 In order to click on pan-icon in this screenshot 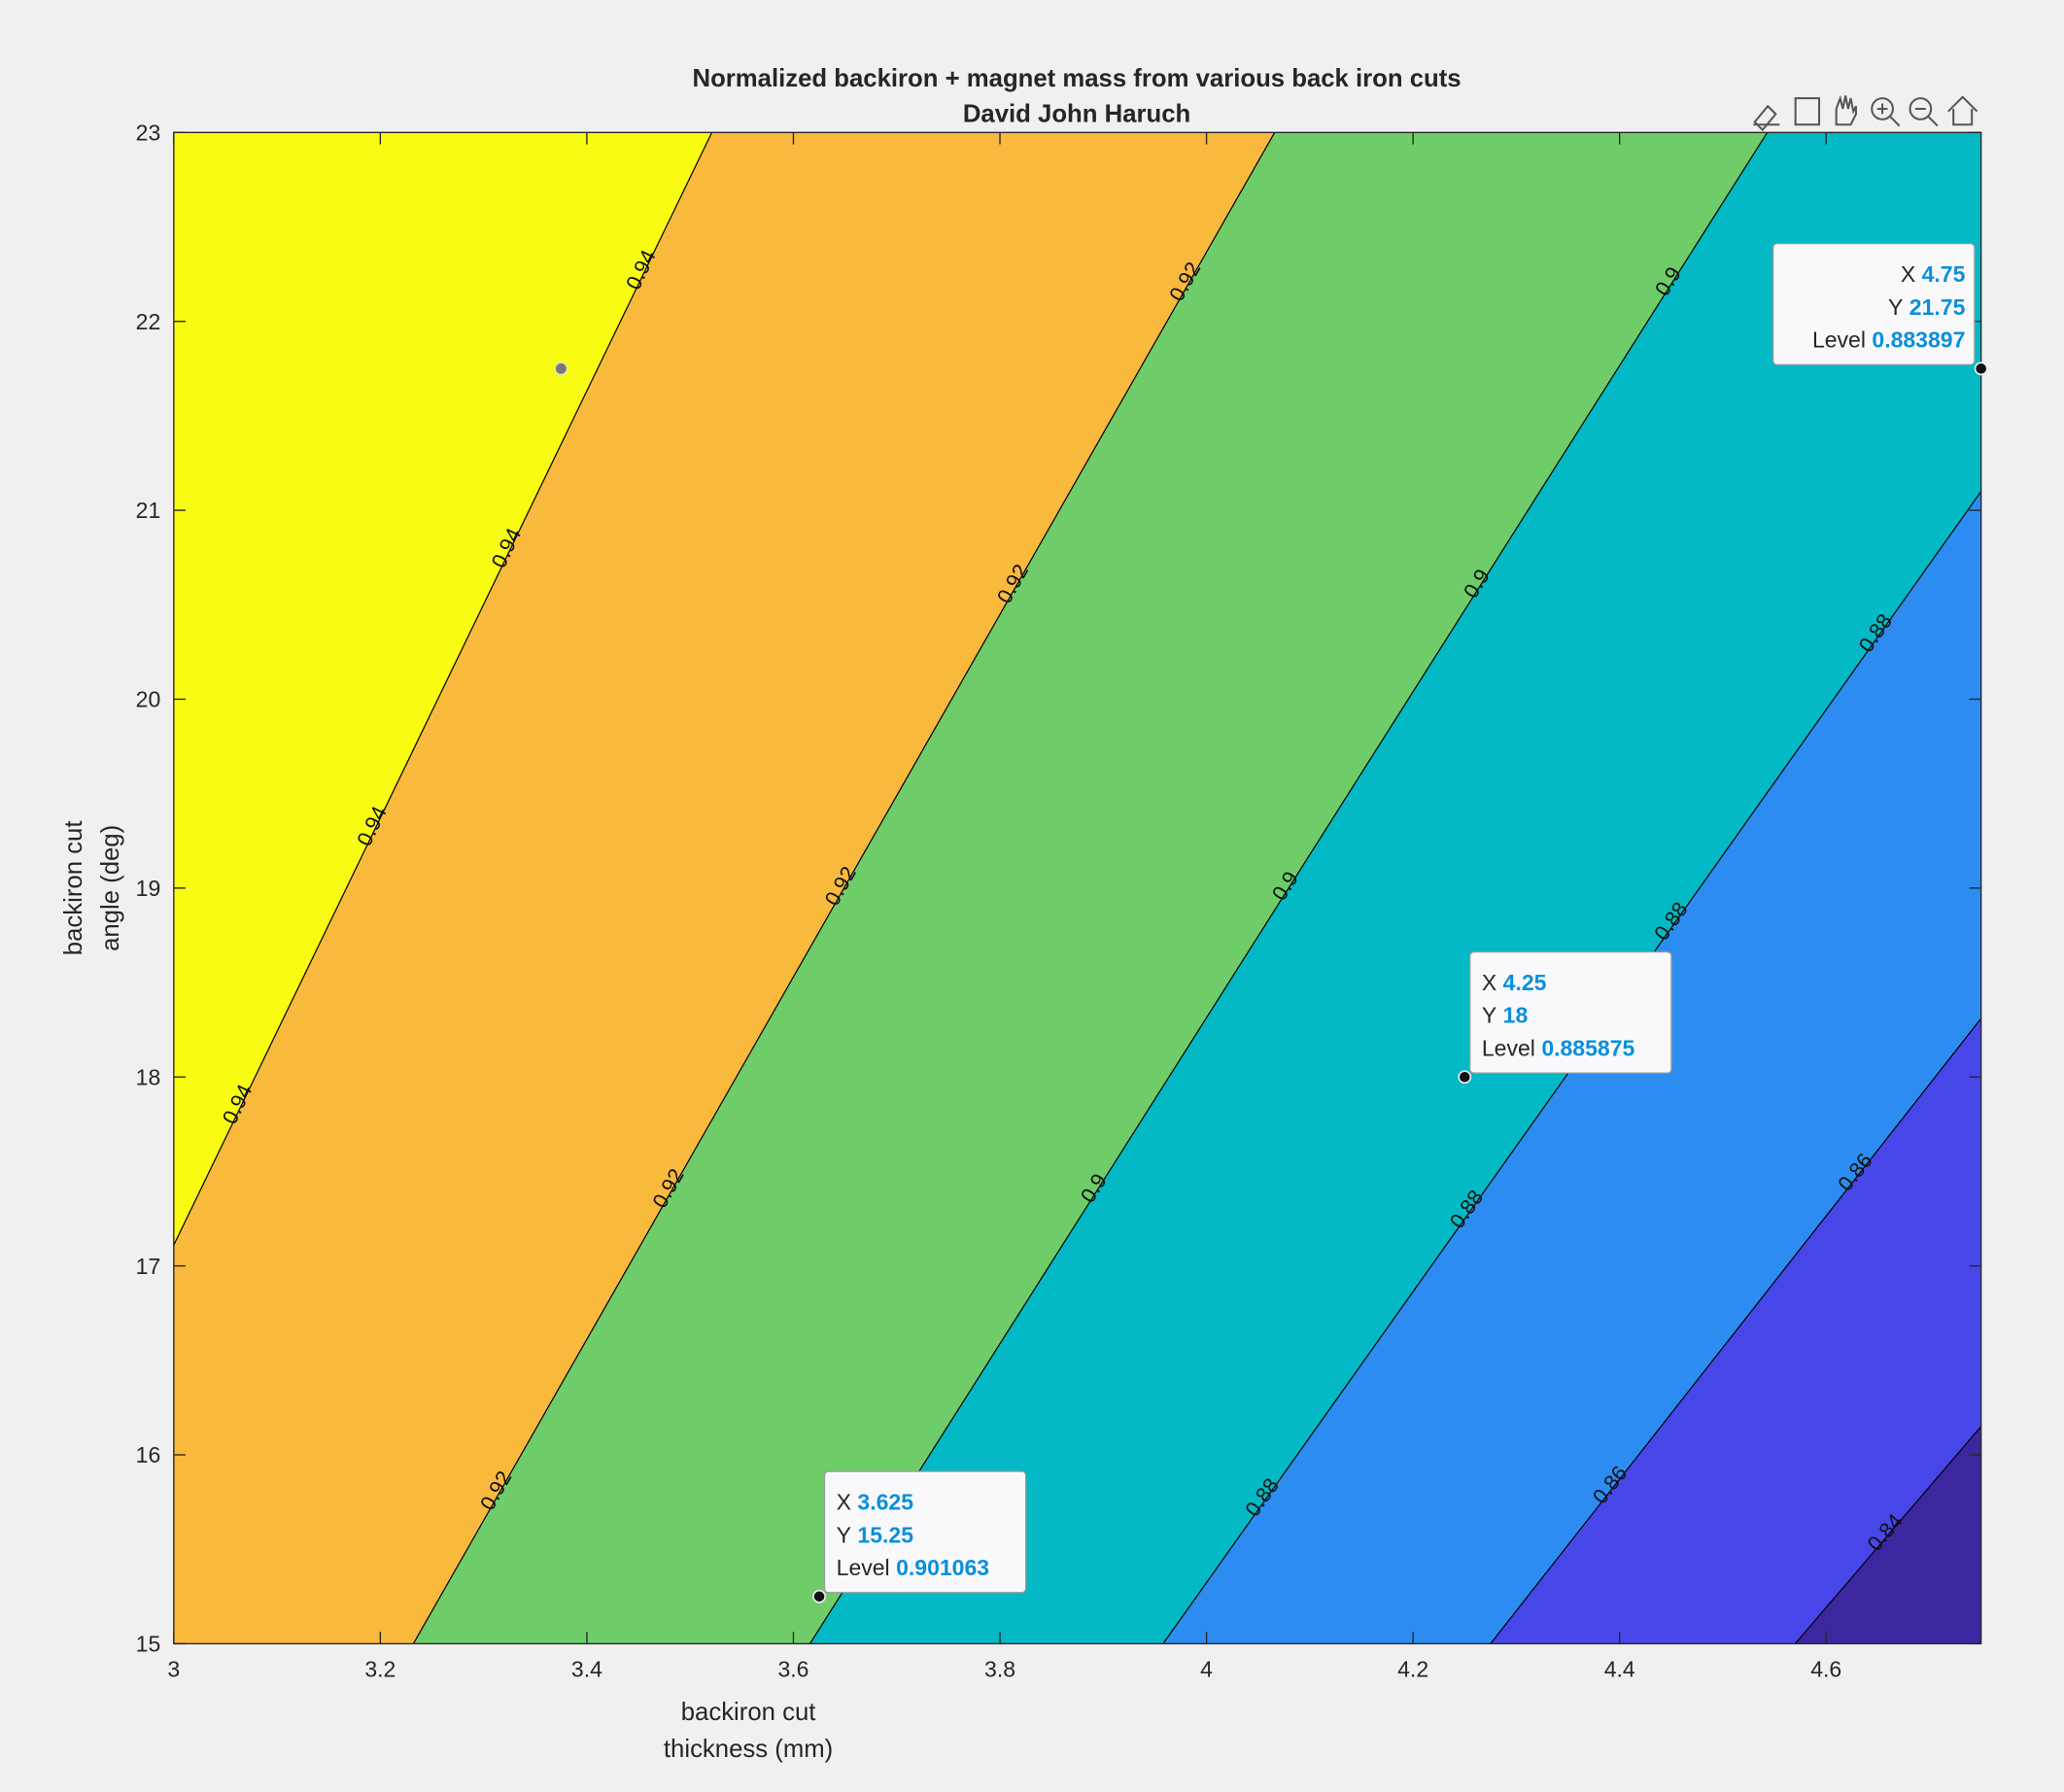, I will do `click(1846, 110)`.